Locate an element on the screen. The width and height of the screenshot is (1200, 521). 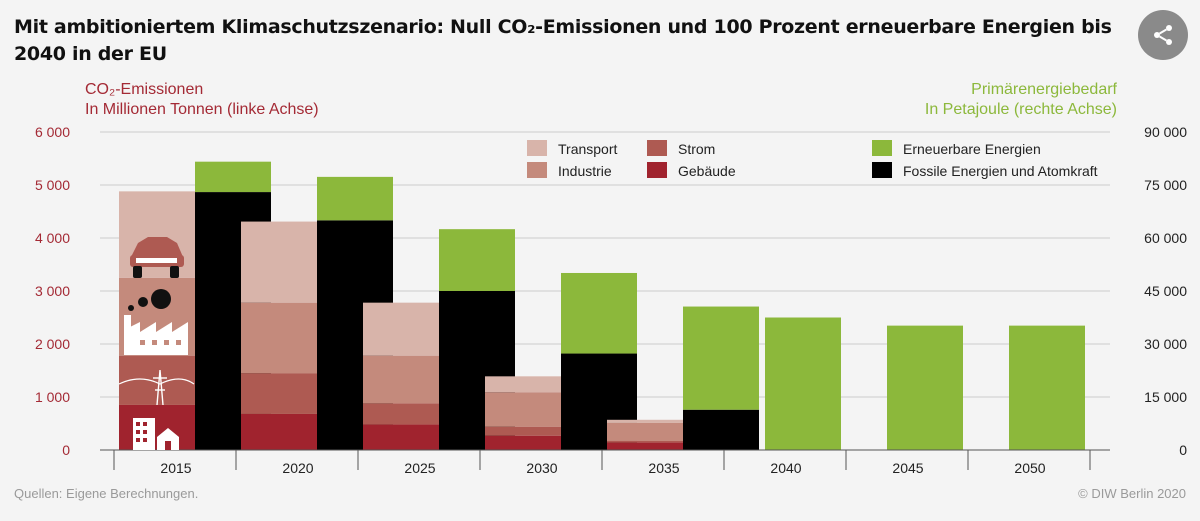
bar-emissions-transport-2035 is located at coordinates (645, 421).